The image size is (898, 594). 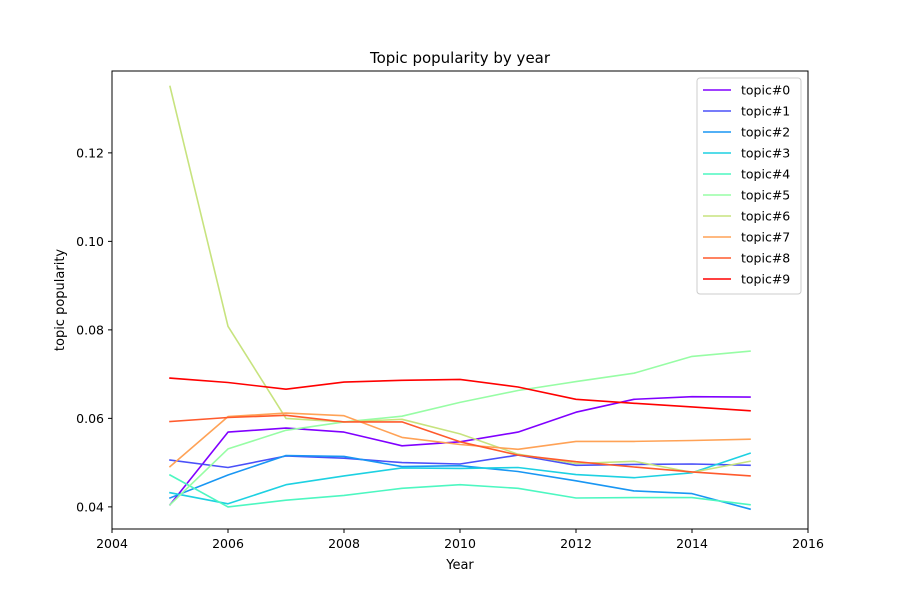 I want to click on x-tick-label: 2014, so click(x=692, y=543).